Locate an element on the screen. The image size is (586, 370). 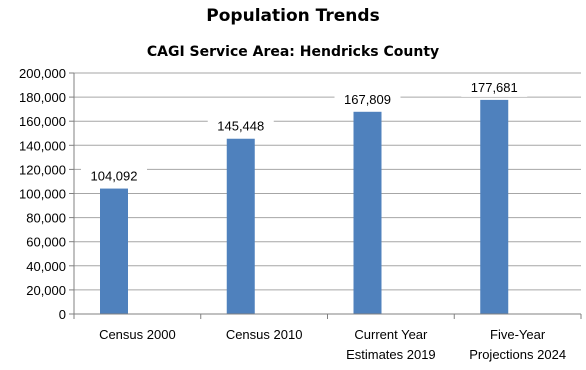
y-tick-label: 180,000 is located at coordinates (42, 97).